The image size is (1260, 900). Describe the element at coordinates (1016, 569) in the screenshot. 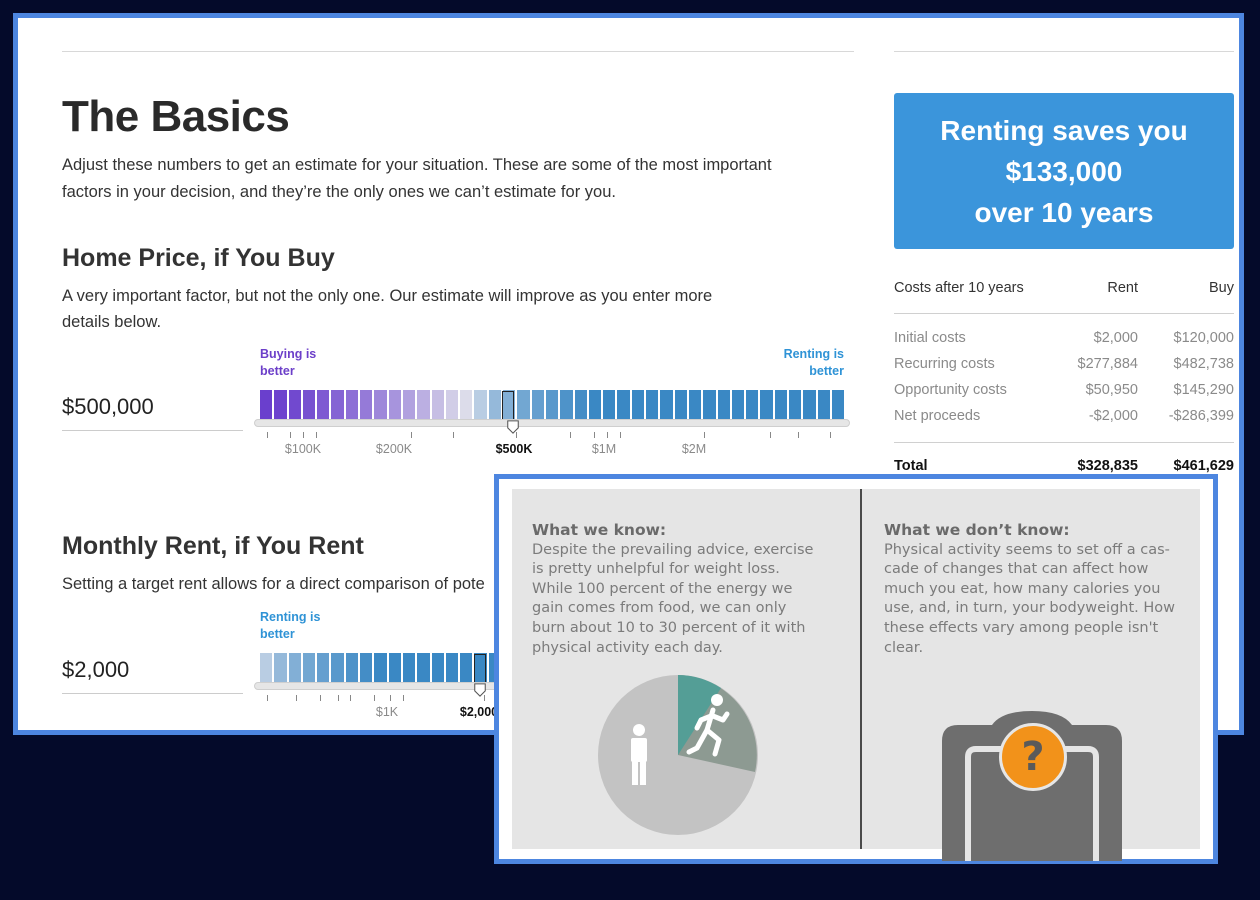

I see `what-we-dont-know-line: cade of changes that can affect how` at that location.